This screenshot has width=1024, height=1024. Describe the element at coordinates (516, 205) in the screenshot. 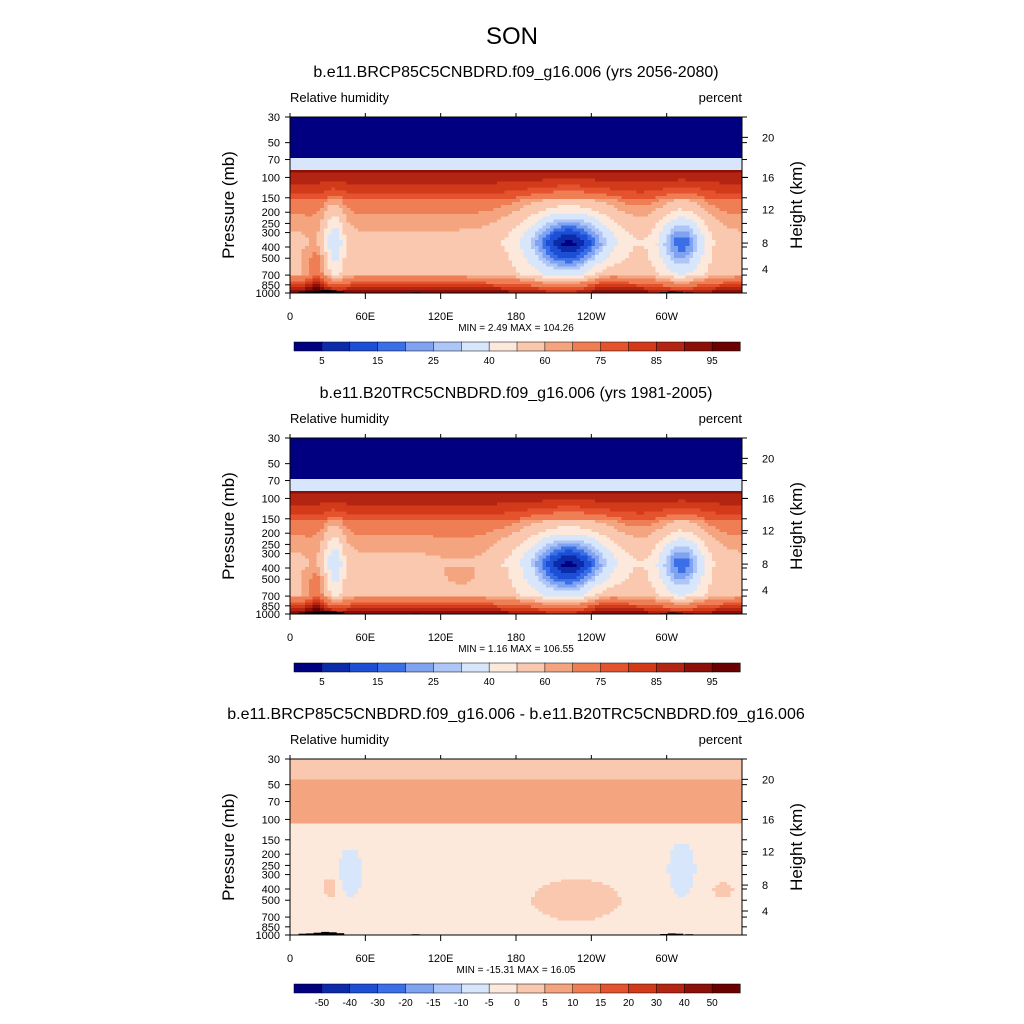

I see `field-cells` at that location.